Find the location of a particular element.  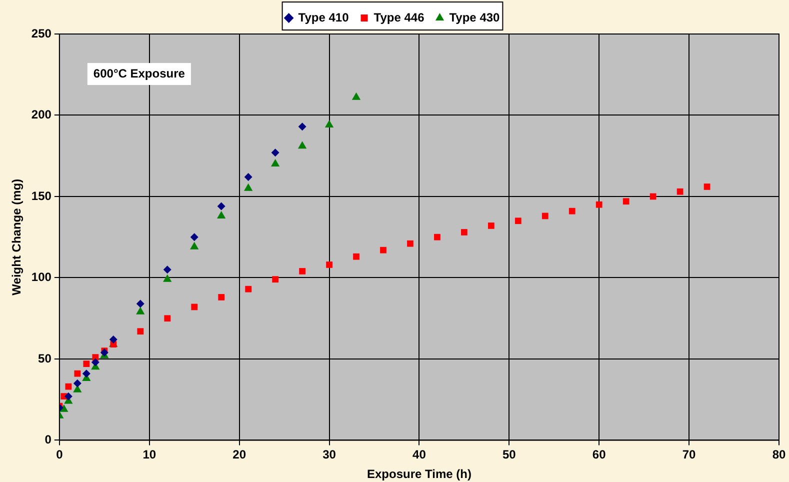

y-tick-label: 250 is located at coordinates (41, 33).